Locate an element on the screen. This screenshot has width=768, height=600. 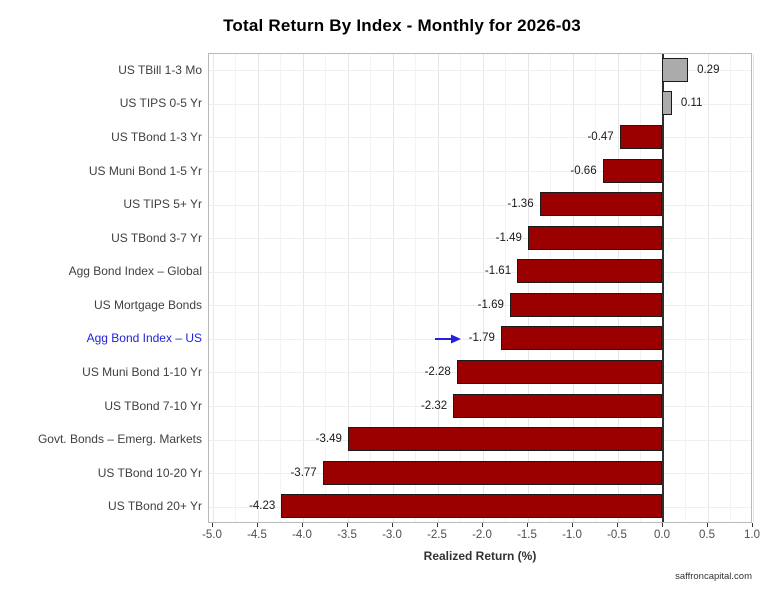
bar-value-label: -0.47 is located at coordinates (600, 136).